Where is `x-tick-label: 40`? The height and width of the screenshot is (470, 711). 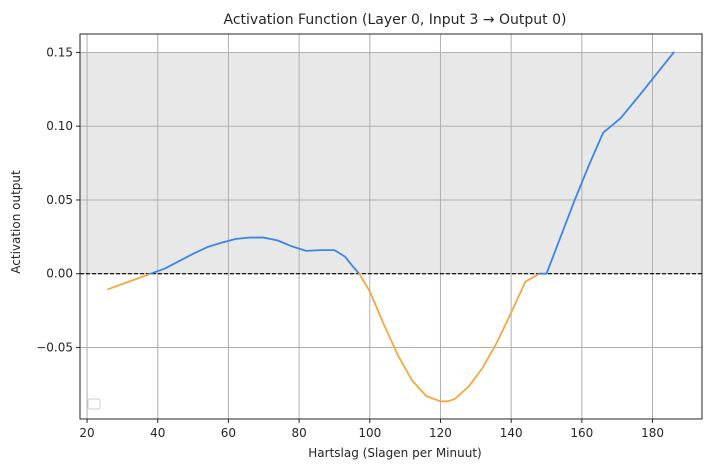
x-tick-label: 40 is located at coordinates (157, 433).